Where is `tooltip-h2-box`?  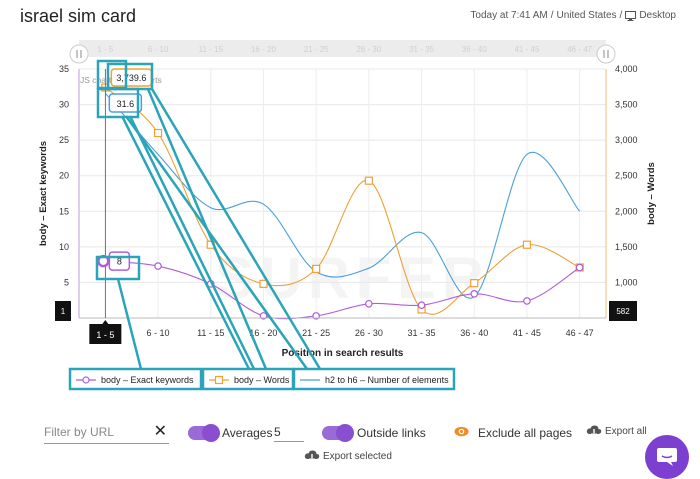 tooltip-h2-box is located at coordinates (125, 103).